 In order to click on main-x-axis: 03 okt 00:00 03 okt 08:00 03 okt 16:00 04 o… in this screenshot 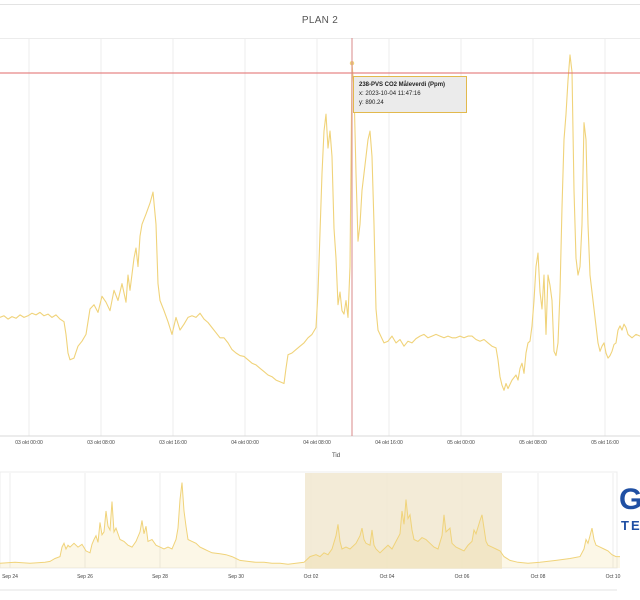, I will do `click(317, 443)`.